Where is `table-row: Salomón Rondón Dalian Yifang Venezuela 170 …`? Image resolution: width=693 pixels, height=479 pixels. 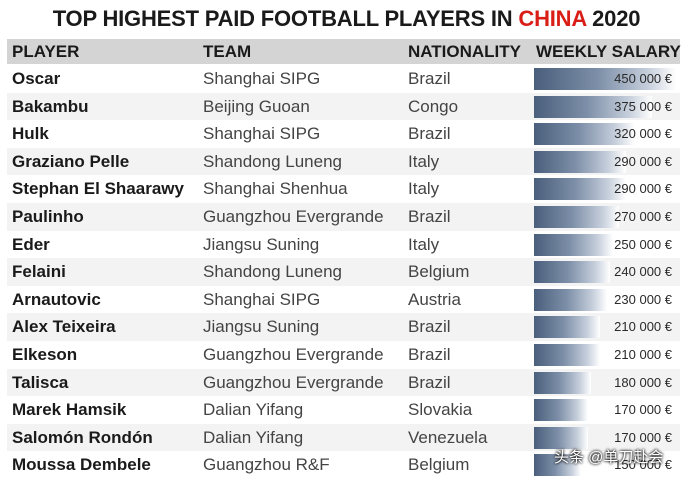 table-row: Salomón Rondón Dalian Yifang Venezuela 170 … is located at coordinates (343, 437).